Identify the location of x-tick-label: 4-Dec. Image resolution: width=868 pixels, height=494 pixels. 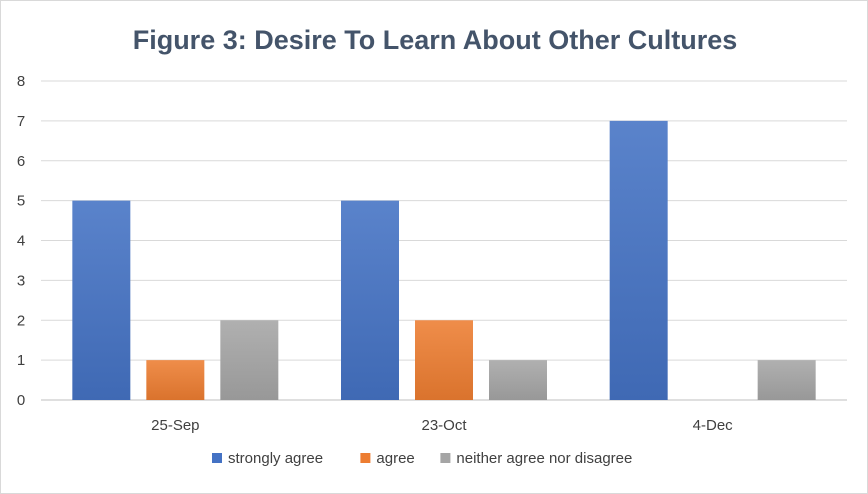
(713, 425).